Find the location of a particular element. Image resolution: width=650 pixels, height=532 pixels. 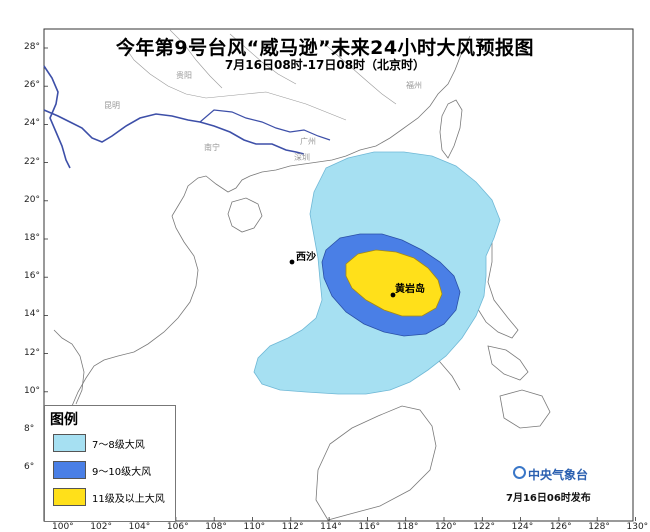

x-tick-label: 120° is located at coordinates (446, 527).